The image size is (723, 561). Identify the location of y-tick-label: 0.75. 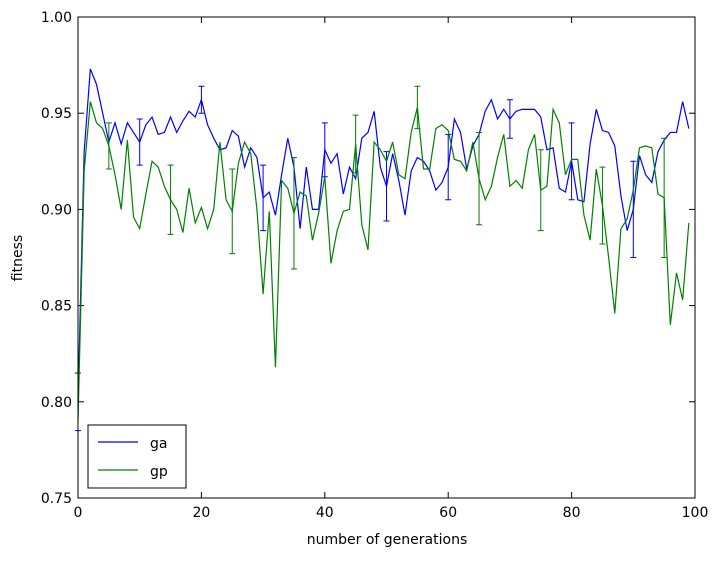
(56, 499).